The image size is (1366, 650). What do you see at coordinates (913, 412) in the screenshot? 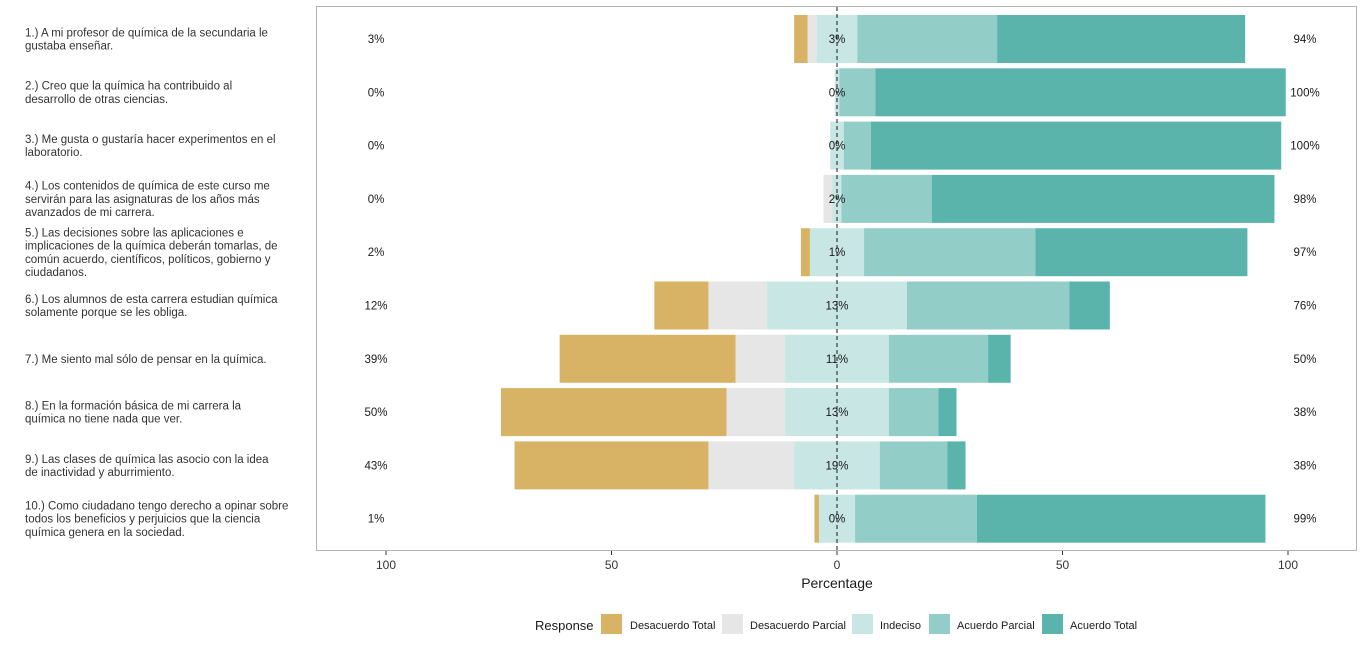
I see `bar-segment-8-acuerdo-parcial` at bounding box center [913, 412].